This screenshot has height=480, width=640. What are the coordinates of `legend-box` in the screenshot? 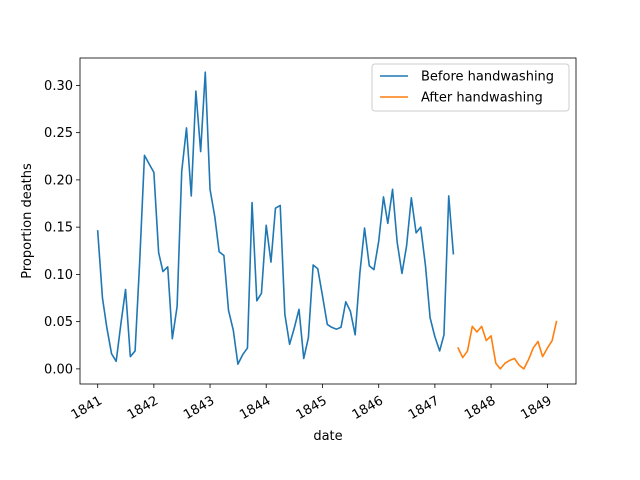 It's located at (470, 87).